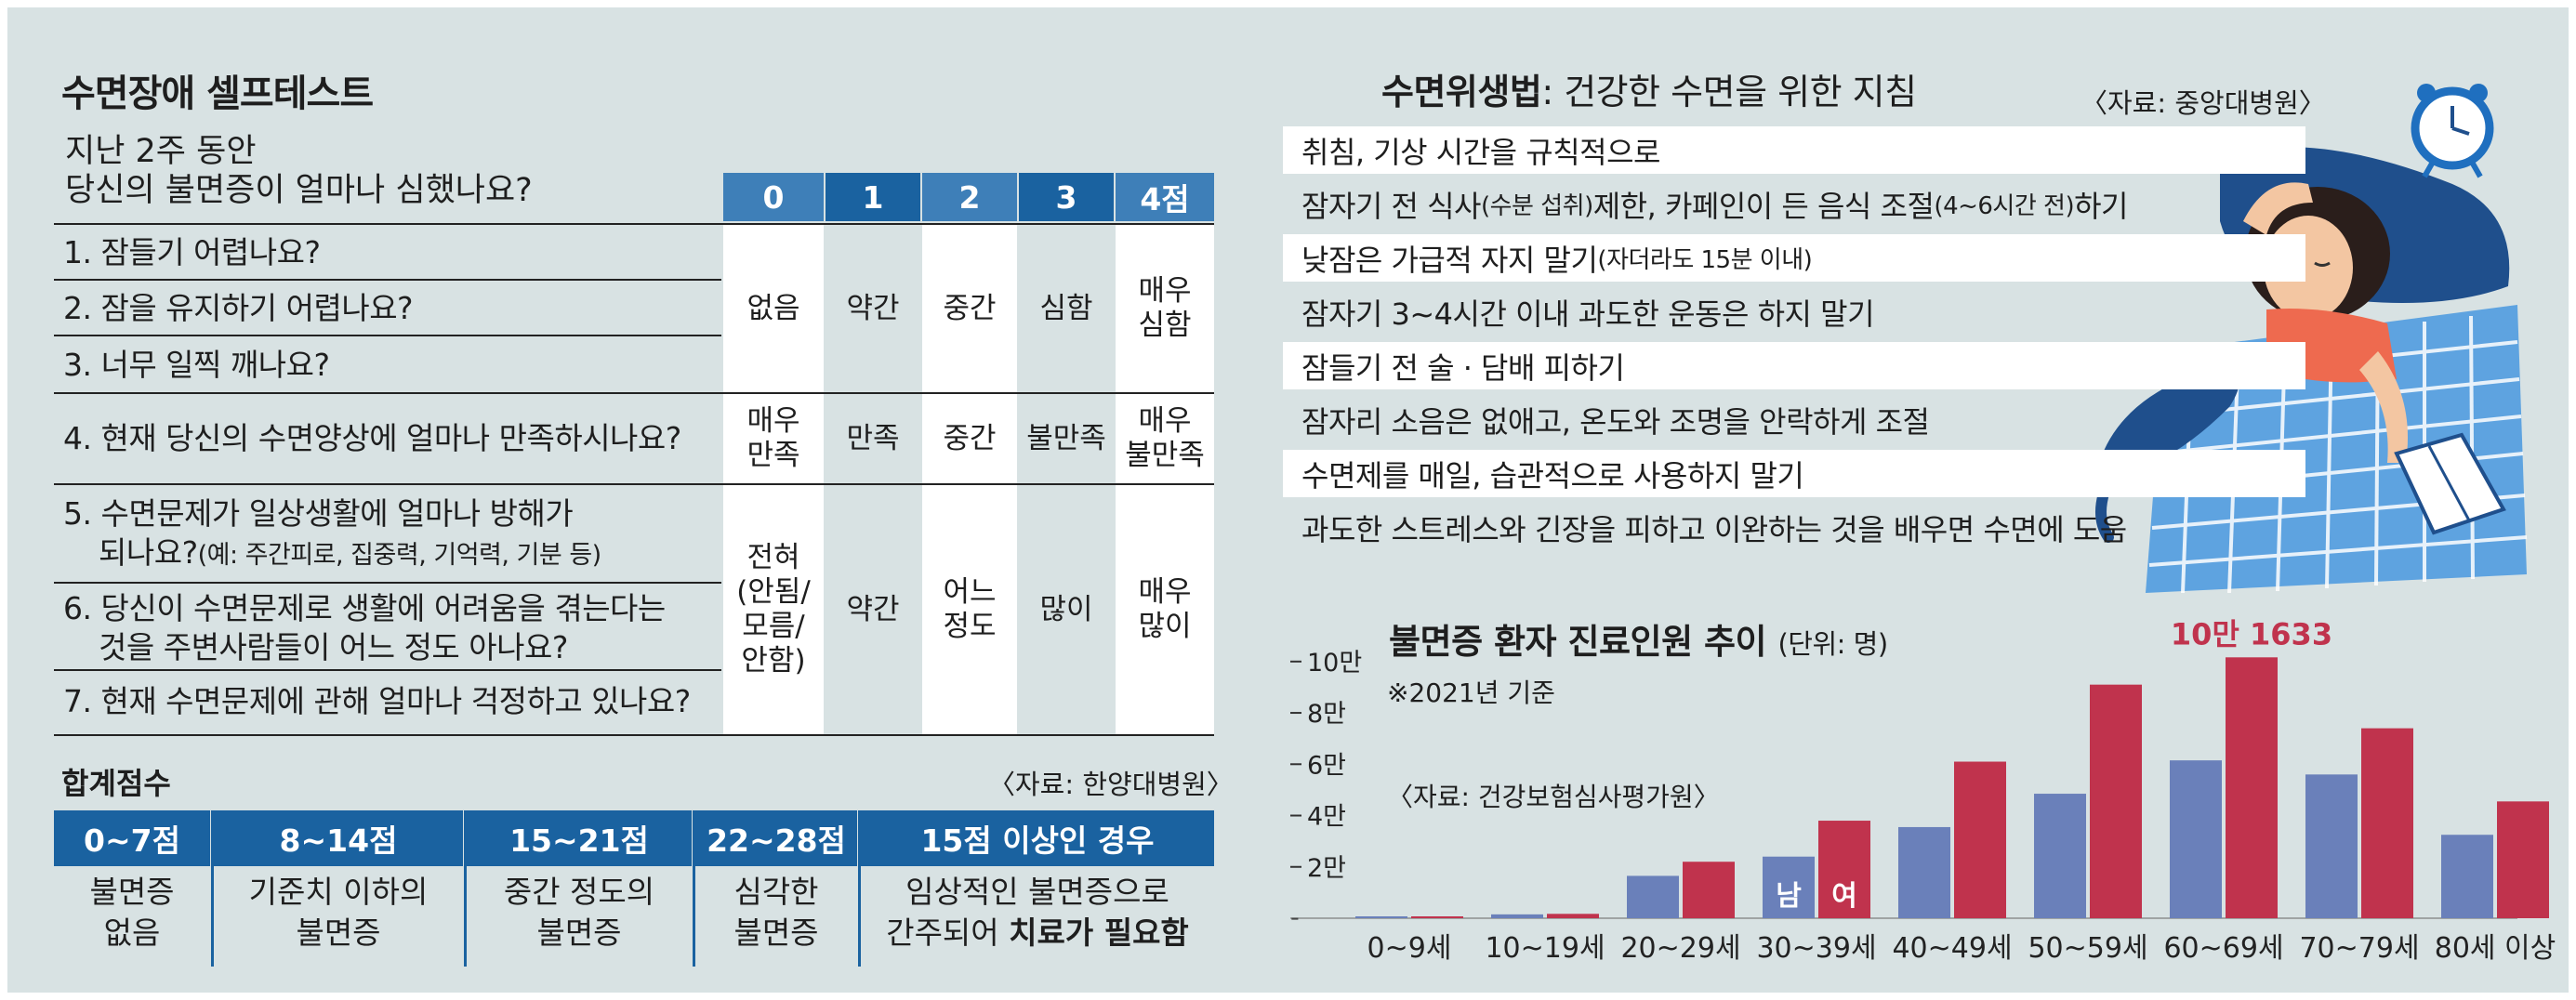 This screenshot has width=2576, height=1000. Describe the element at coordinates (873, 308) in the screenshot. I see `group1-answer-1: 약간` at that location.